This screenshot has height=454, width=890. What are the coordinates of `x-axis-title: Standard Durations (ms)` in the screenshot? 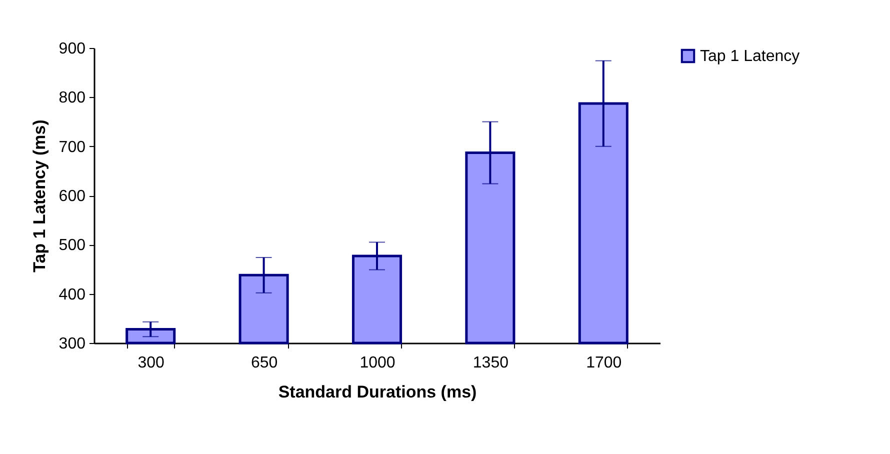 It's located at (377, 392).